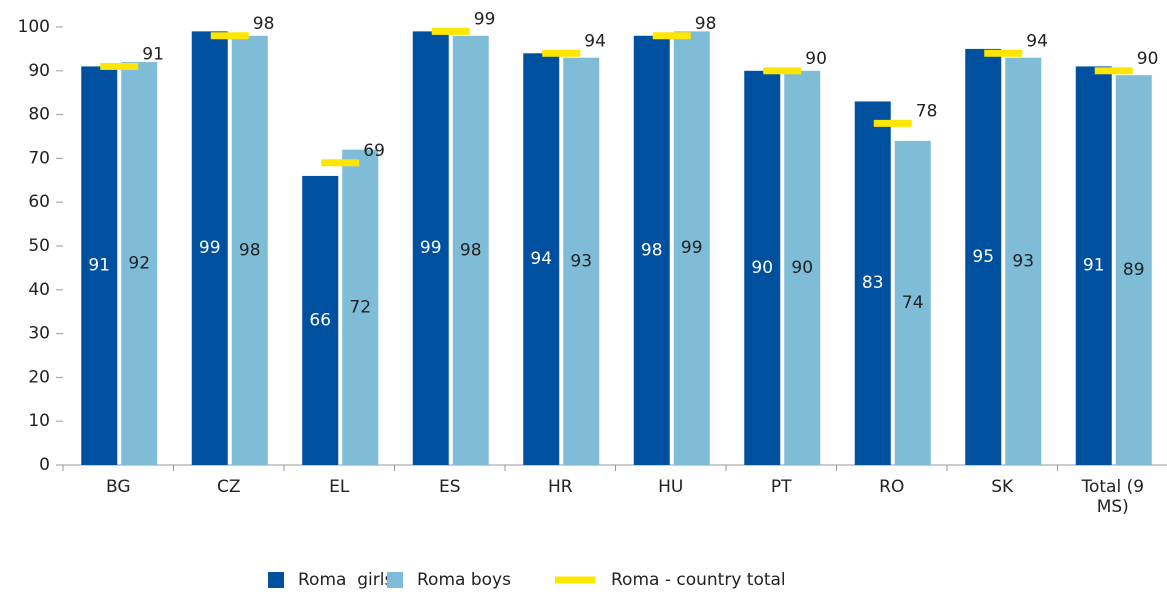 This screenshot has width=1167, height=599. I want to click on bar-label: 92, so click(139, 264).